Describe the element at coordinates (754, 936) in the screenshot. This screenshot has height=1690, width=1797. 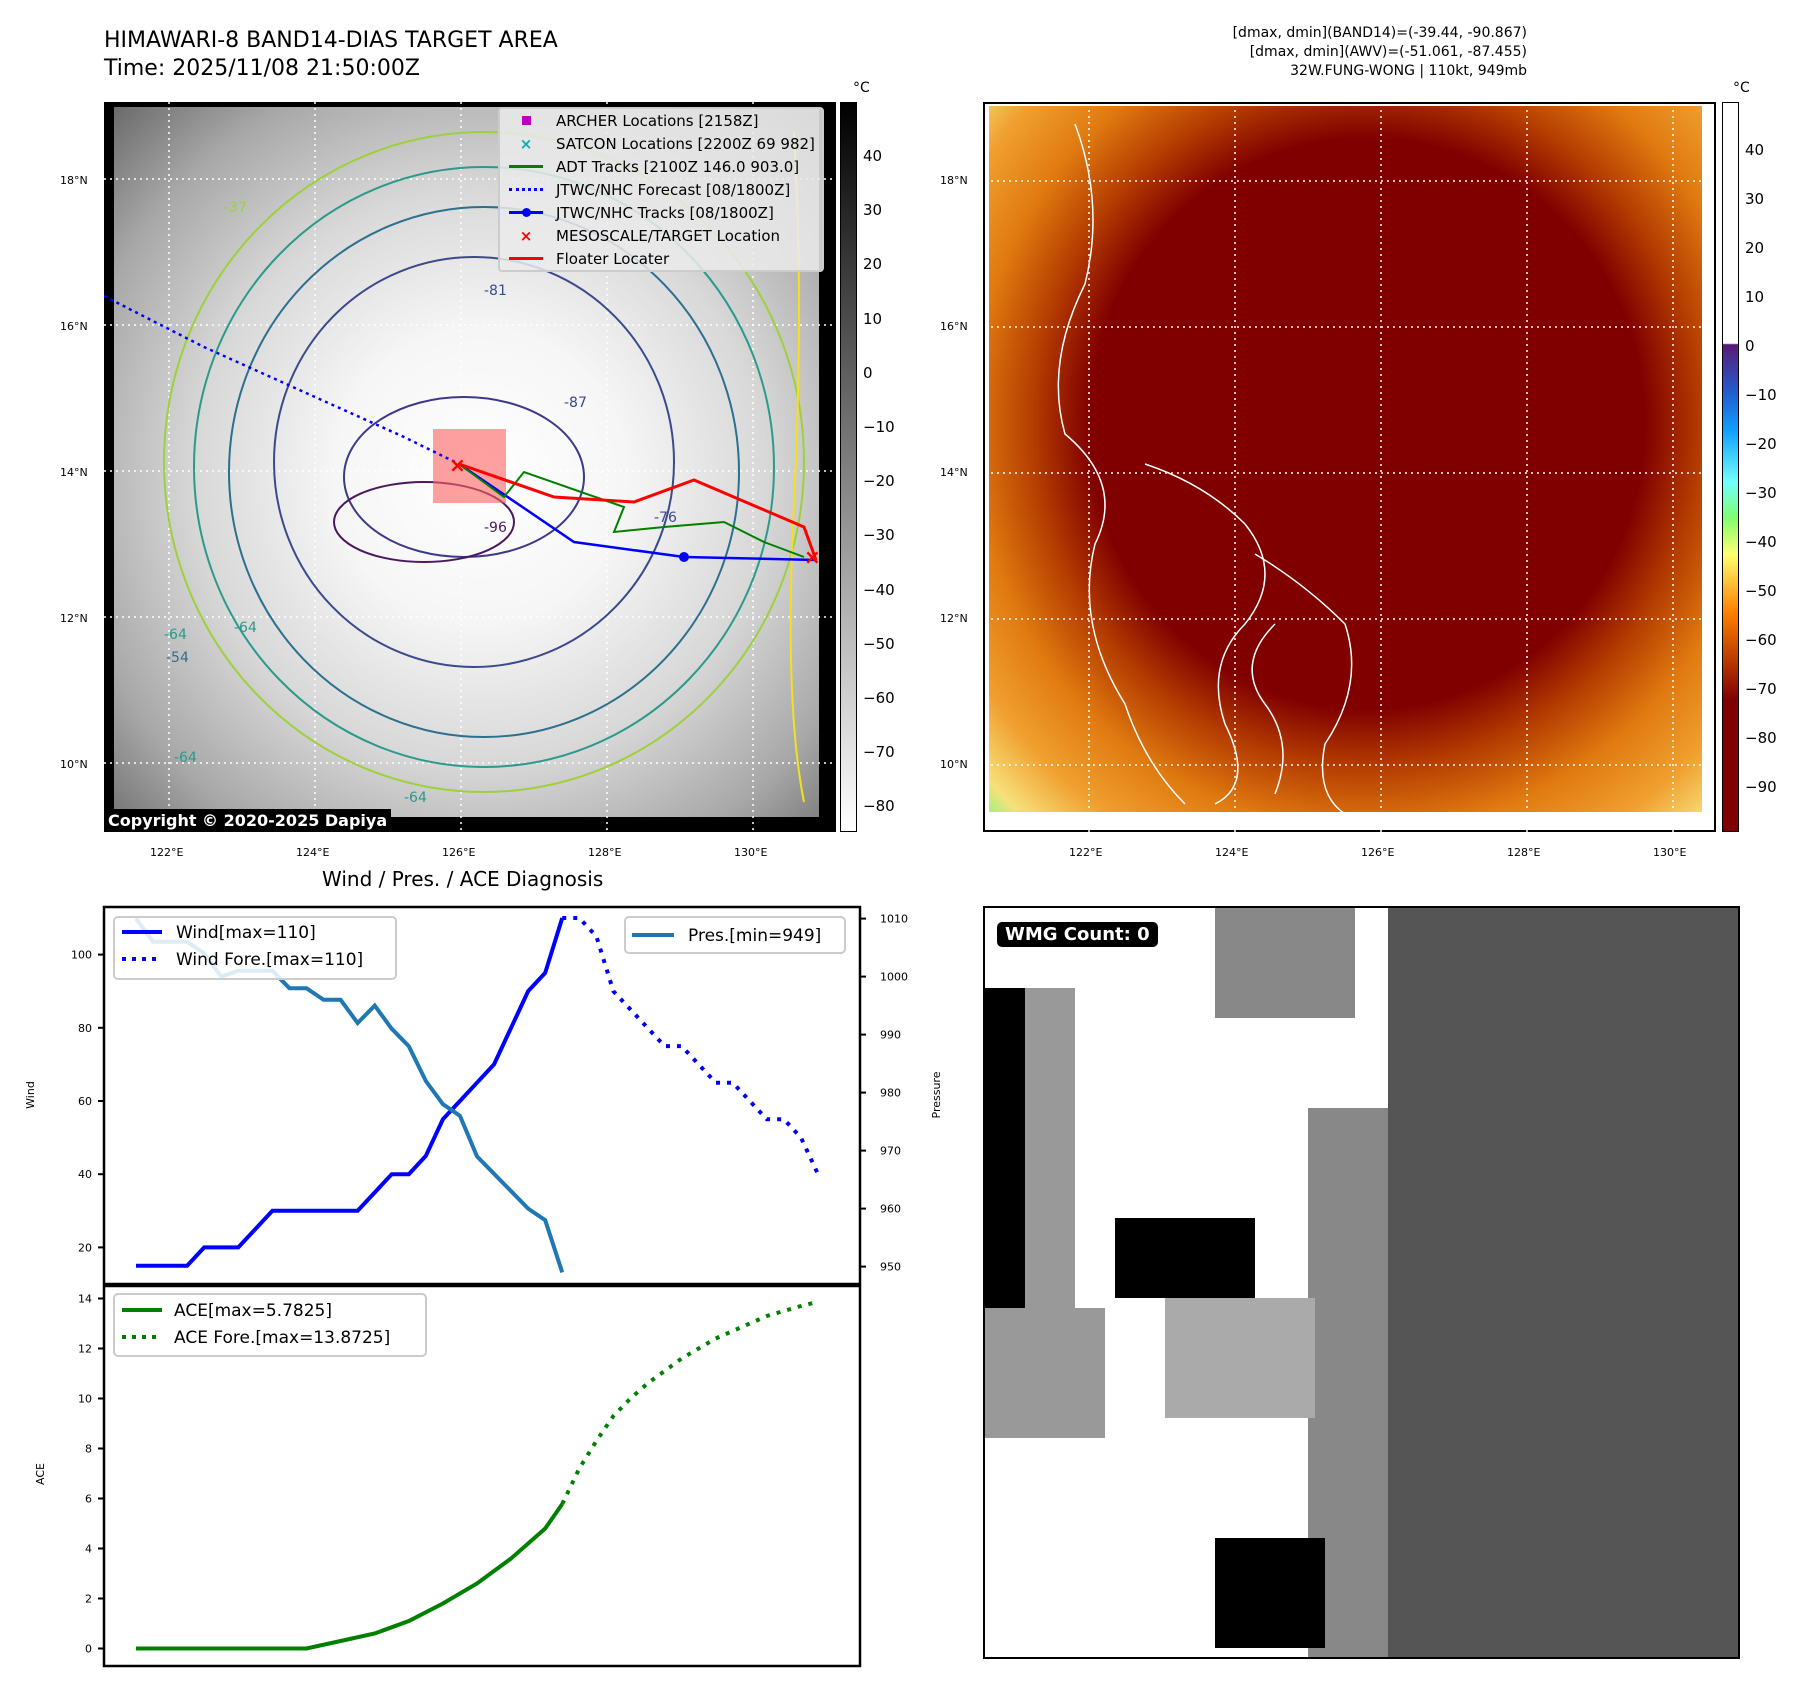
I see `pressure-legend-label: Pres.[min=949]` at that location.